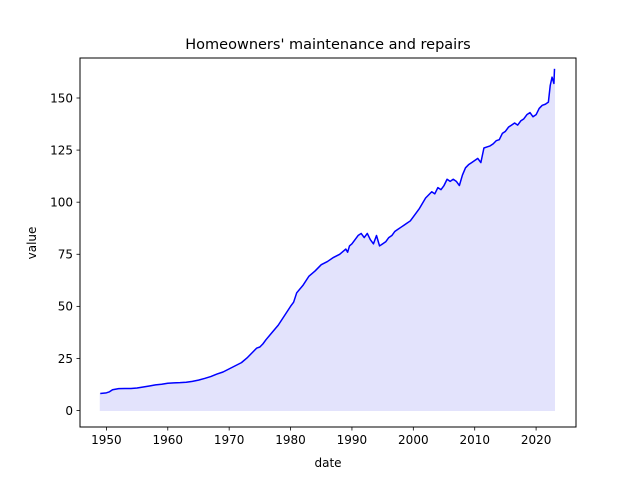 Image resolution: width=640 pixels, height=480 pixels. Describe the element at coordinates (61, 150) in the screenshot. I see `y-tick-label: 125` at that location.